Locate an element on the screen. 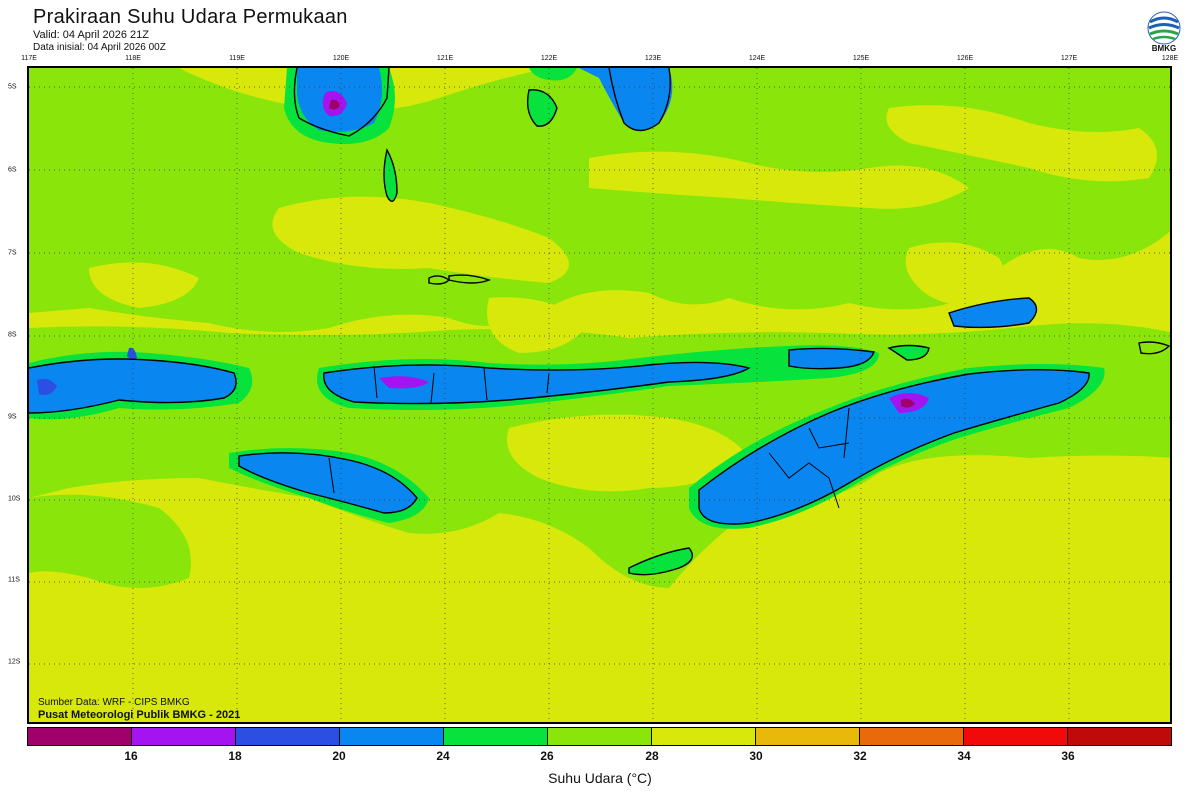 The image size is (1200, 800). lat-label-7s: 7S is located at coordinates (12, 253).